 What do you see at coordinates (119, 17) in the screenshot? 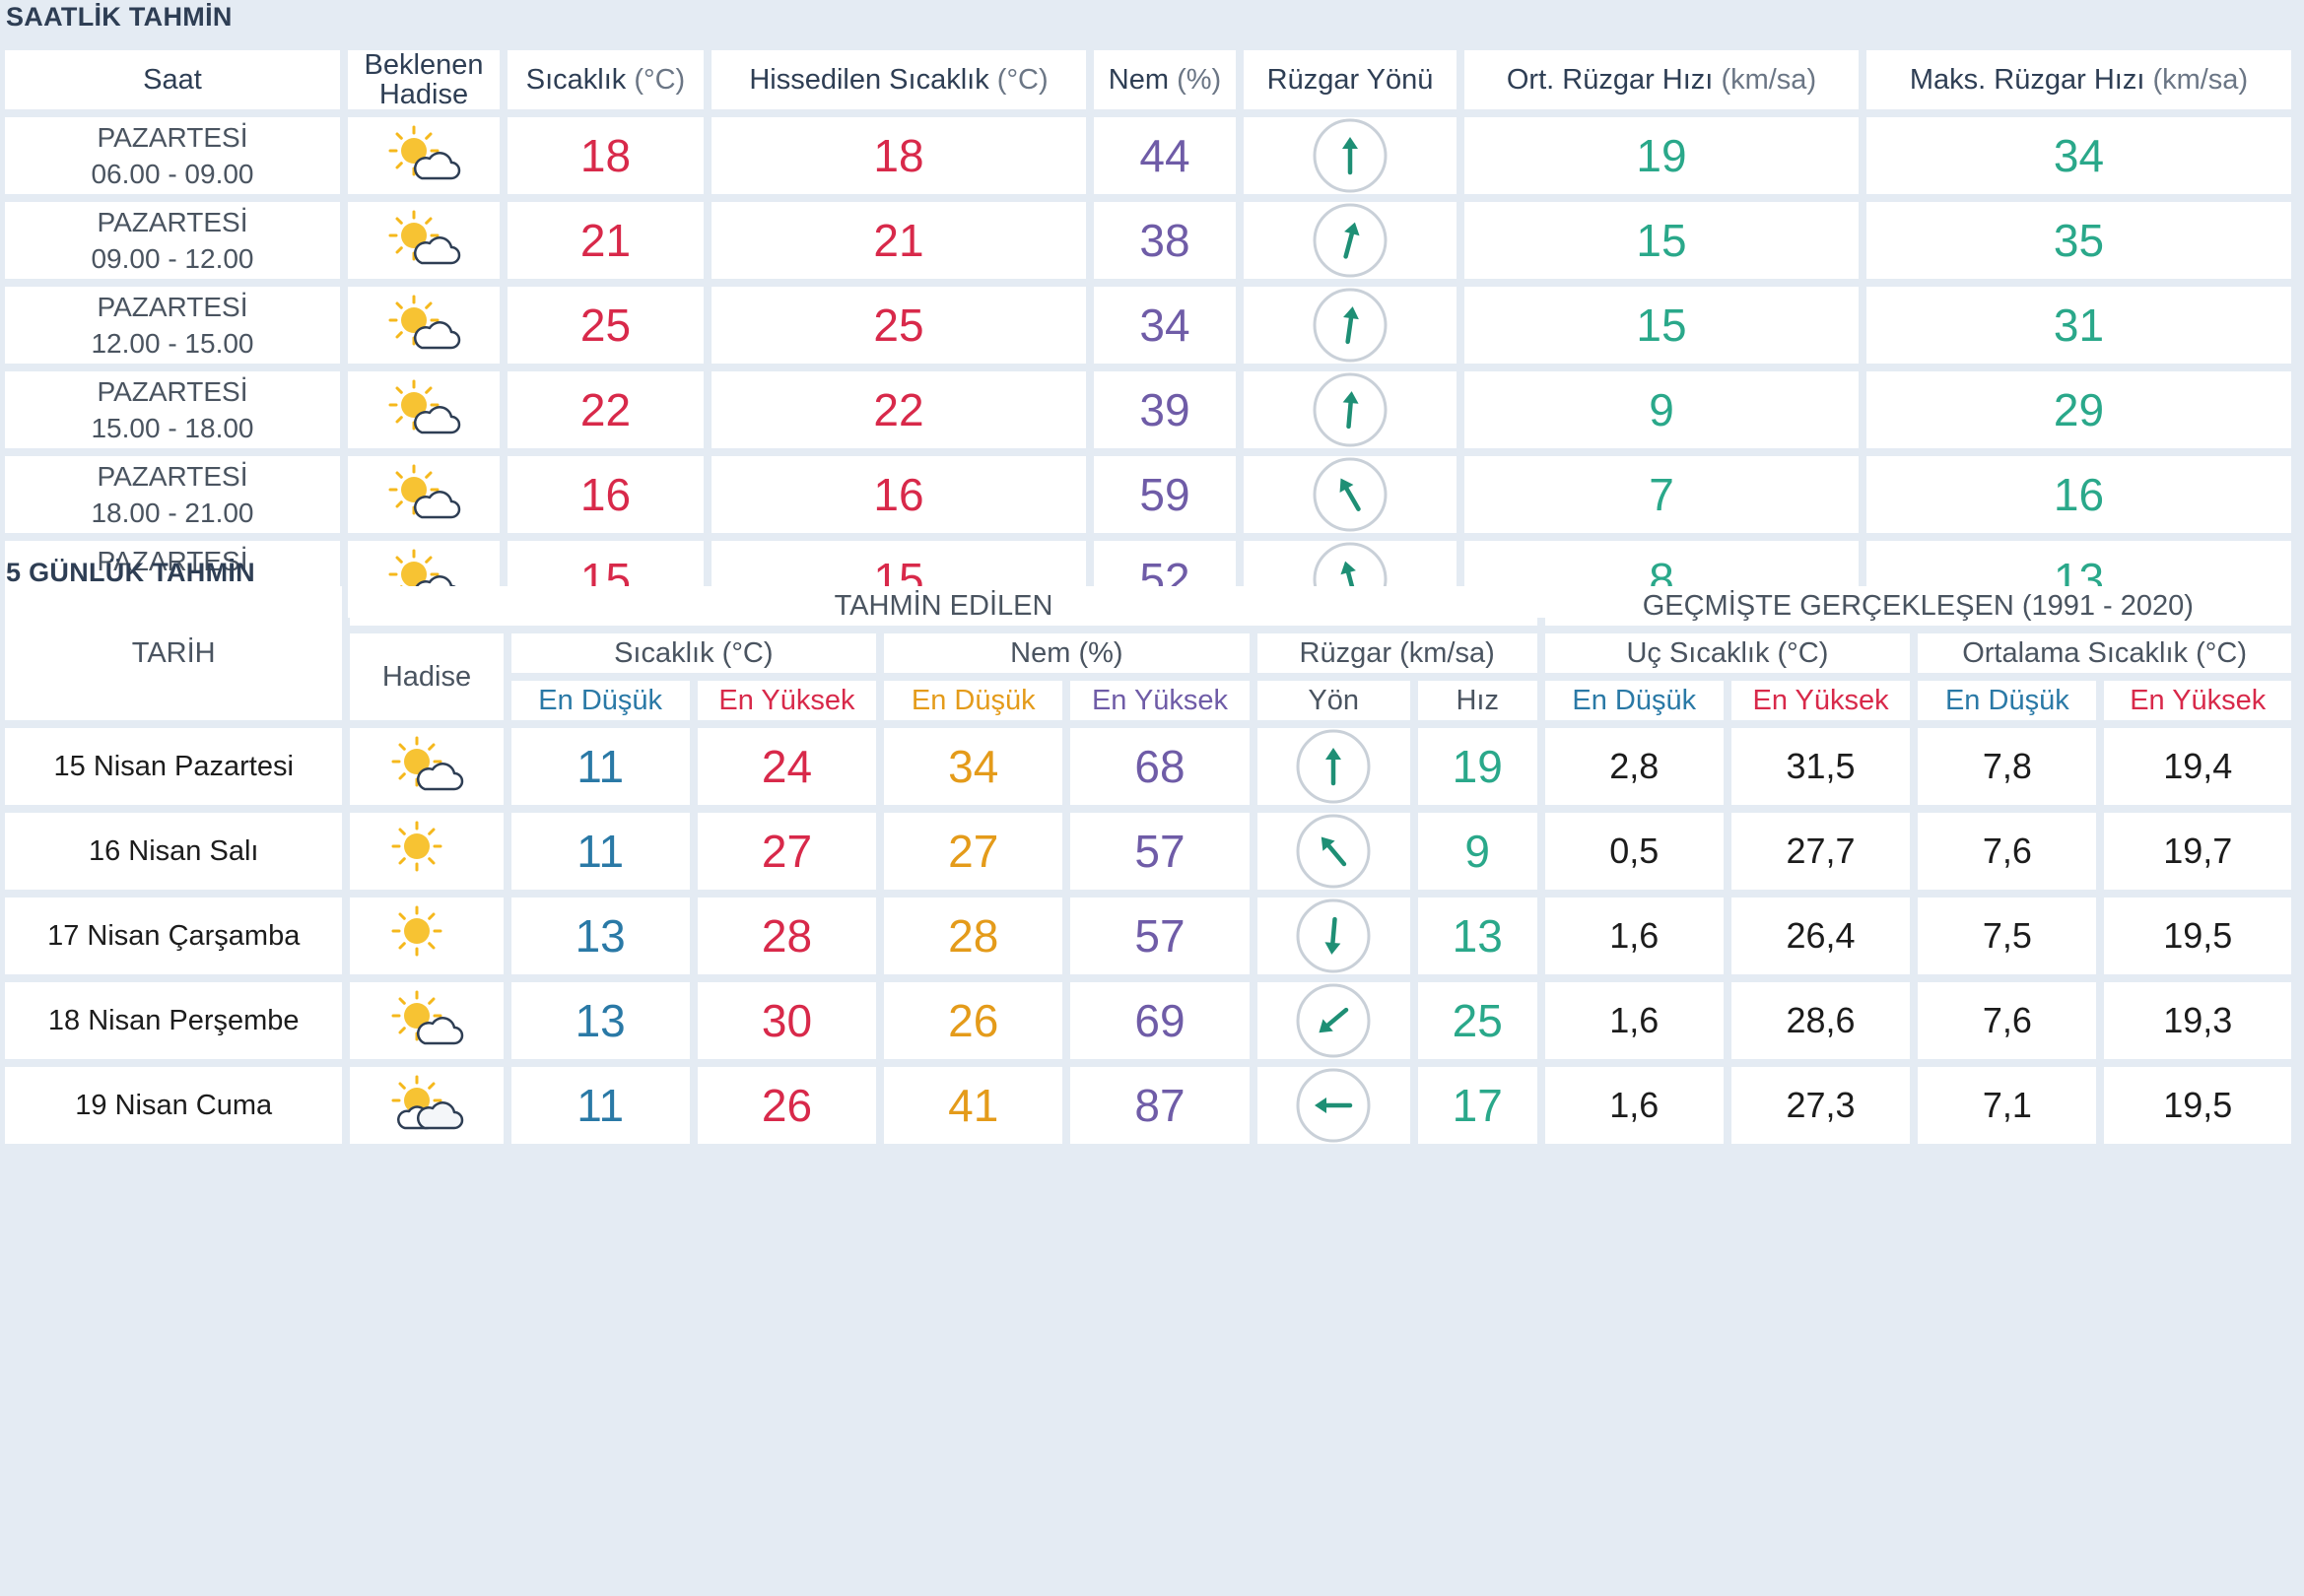
I see `hourly-forecast-title: SAATLİK TAHMİN` at bounding box center [119, 17].